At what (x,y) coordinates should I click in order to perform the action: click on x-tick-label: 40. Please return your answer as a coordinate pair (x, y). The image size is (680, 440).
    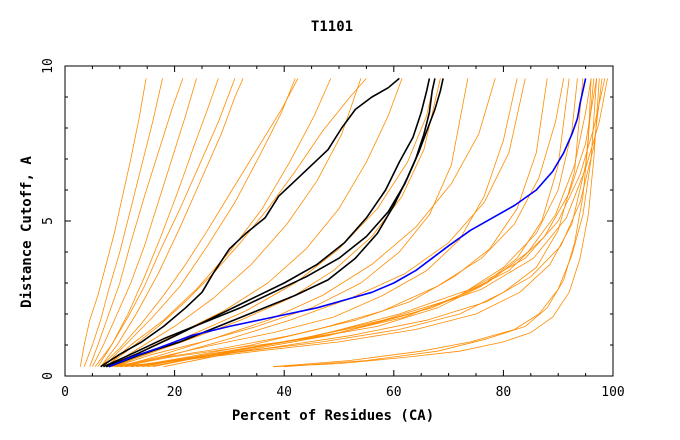
    Looking at the image, I should click on (284, 392).